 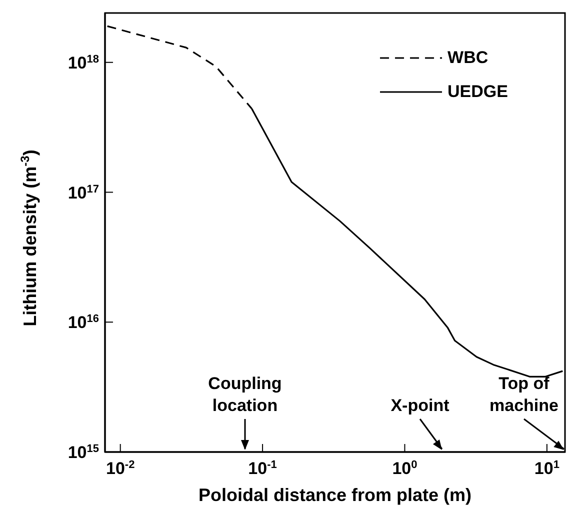 I want to click on y-tick-label: 10$^{18}$, so click(x=83, y=62).